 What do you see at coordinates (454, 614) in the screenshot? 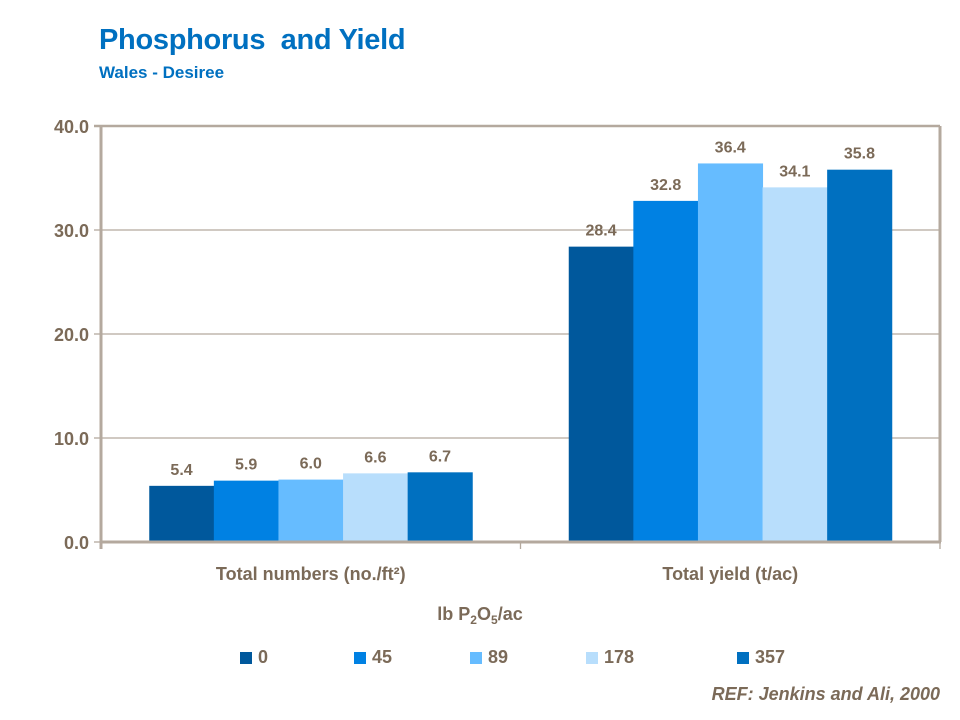
I see `x-axis-title-prefix: lb P` at bounding box center [454, 614].